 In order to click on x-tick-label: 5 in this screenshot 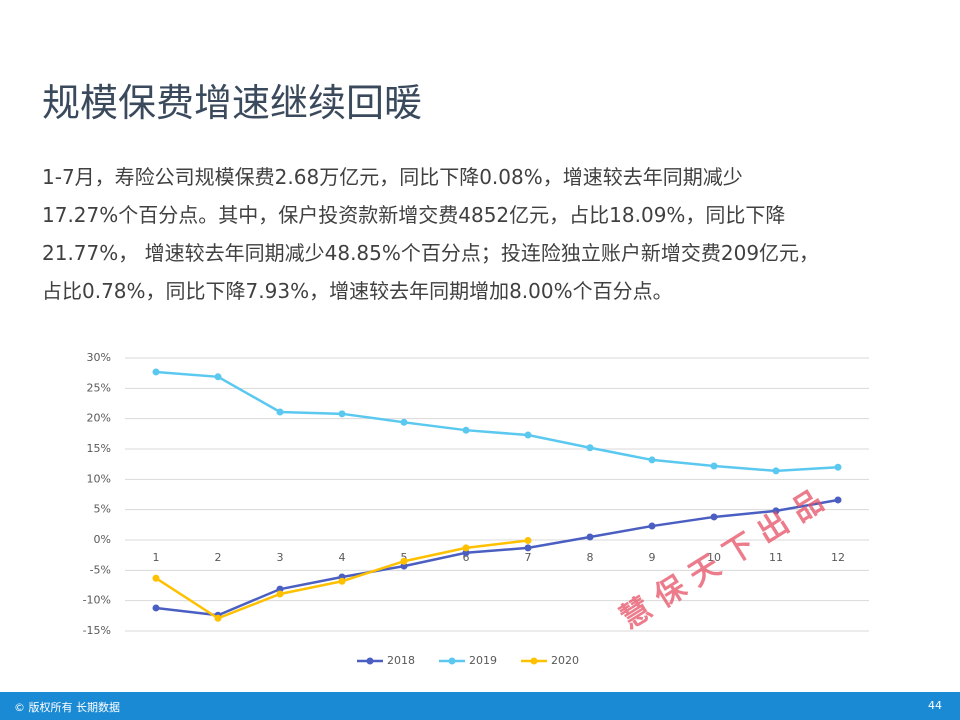, I will do `click(404, 557)`.